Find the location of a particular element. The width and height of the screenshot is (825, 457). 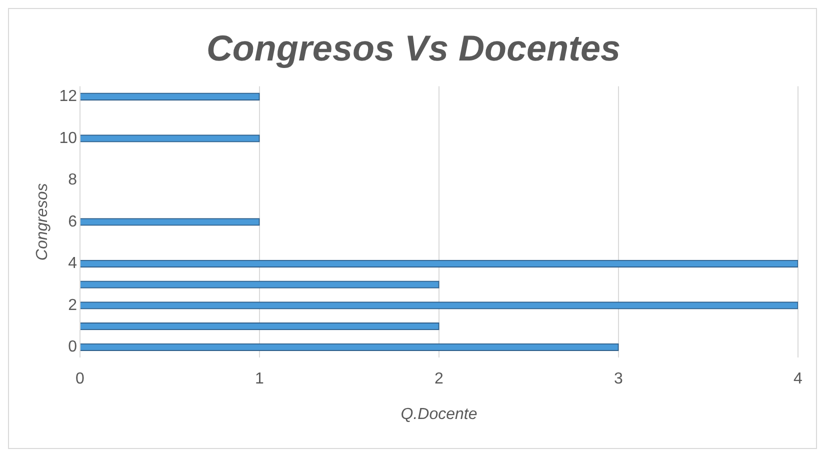

x-tick-label: 2 is located at coordinates (439, 379).